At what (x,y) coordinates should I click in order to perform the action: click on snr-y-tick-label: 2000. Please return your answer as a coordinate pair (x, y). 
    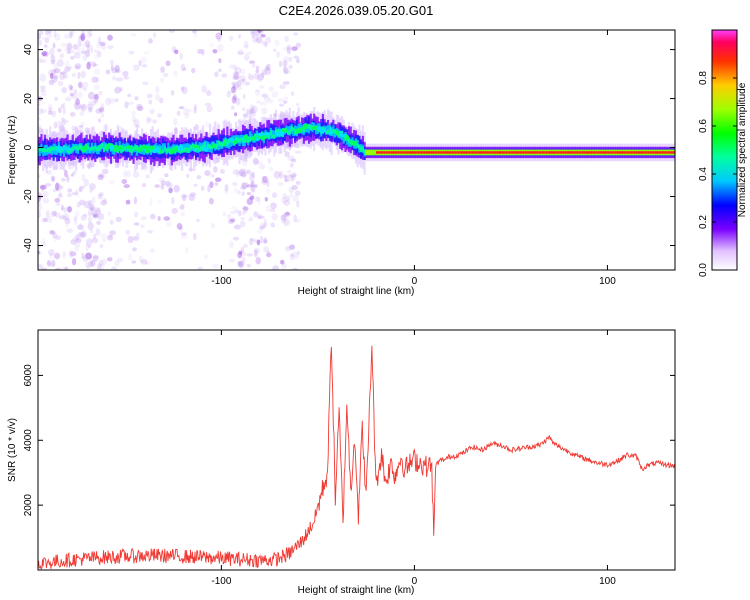
    Looking at the image, I should click on (28, 505).